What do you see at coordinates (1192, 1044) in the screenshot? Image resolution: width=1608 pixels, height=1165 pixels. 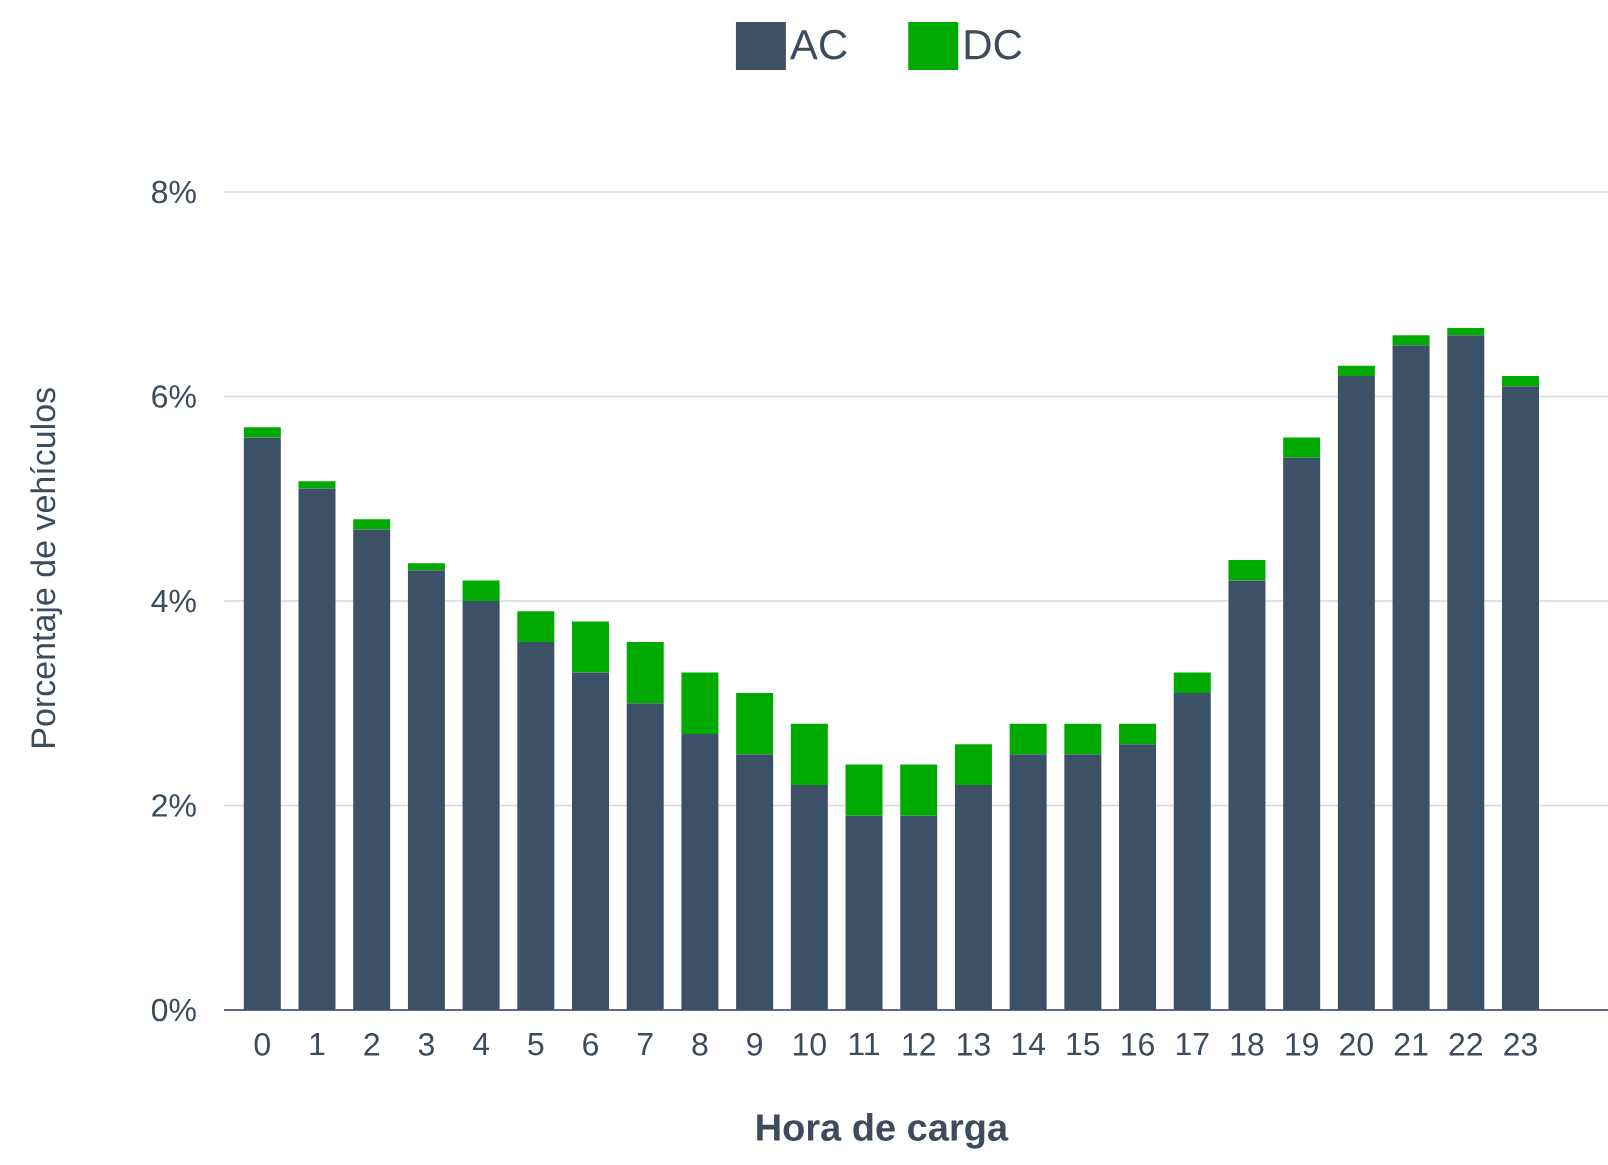 I see `x-tick-label: 17` at bounding box center [1192, 1044].